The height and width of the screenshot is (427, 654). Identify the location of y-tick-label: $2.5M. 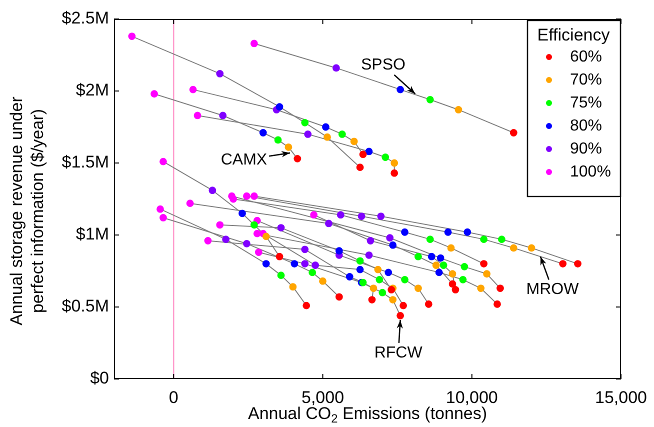
(85, 18).